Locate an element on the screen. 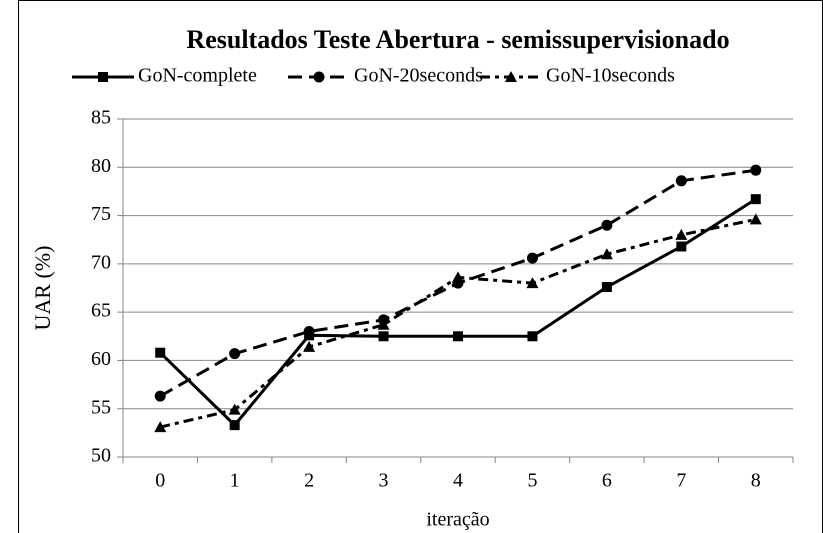  y-tick-label: 60 is located at coordinates (101, 359).